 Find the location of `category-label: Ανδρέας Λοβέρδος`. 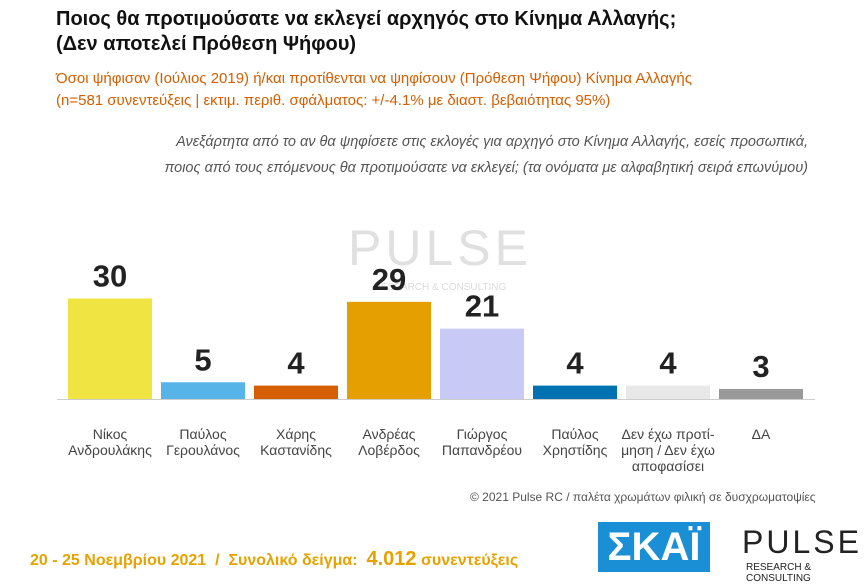

category-label: Ανδρέας Λοβέρδος is located at coordinates (389, 442).